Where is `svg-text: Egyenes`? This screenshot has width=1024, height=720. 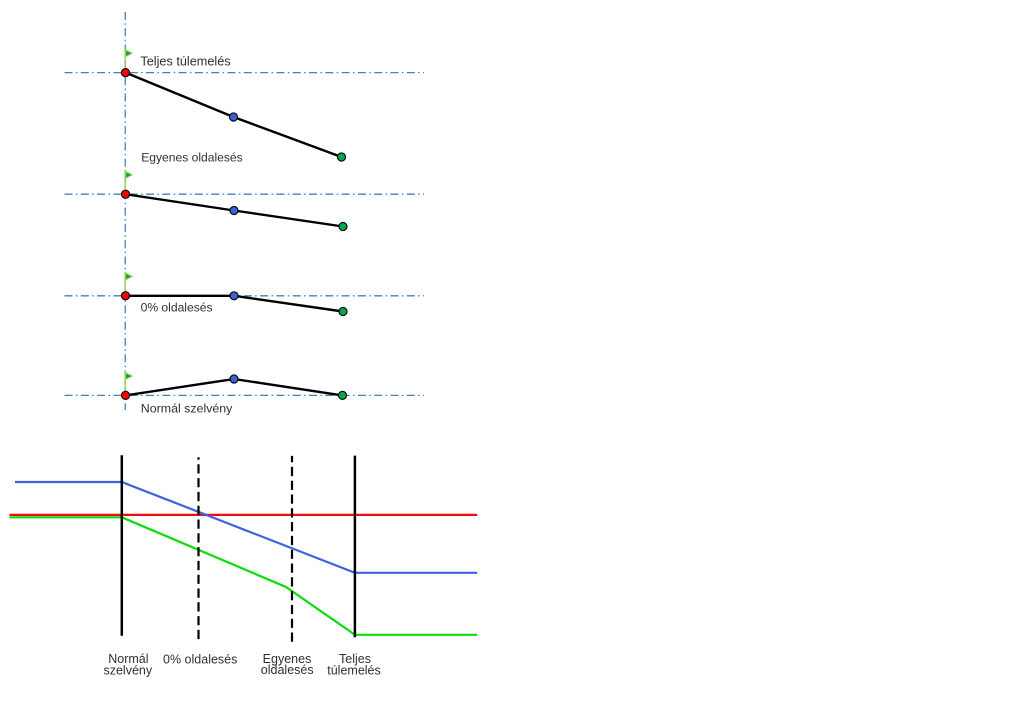
svg-text: Egyenes is located at coordinates (287, 659).